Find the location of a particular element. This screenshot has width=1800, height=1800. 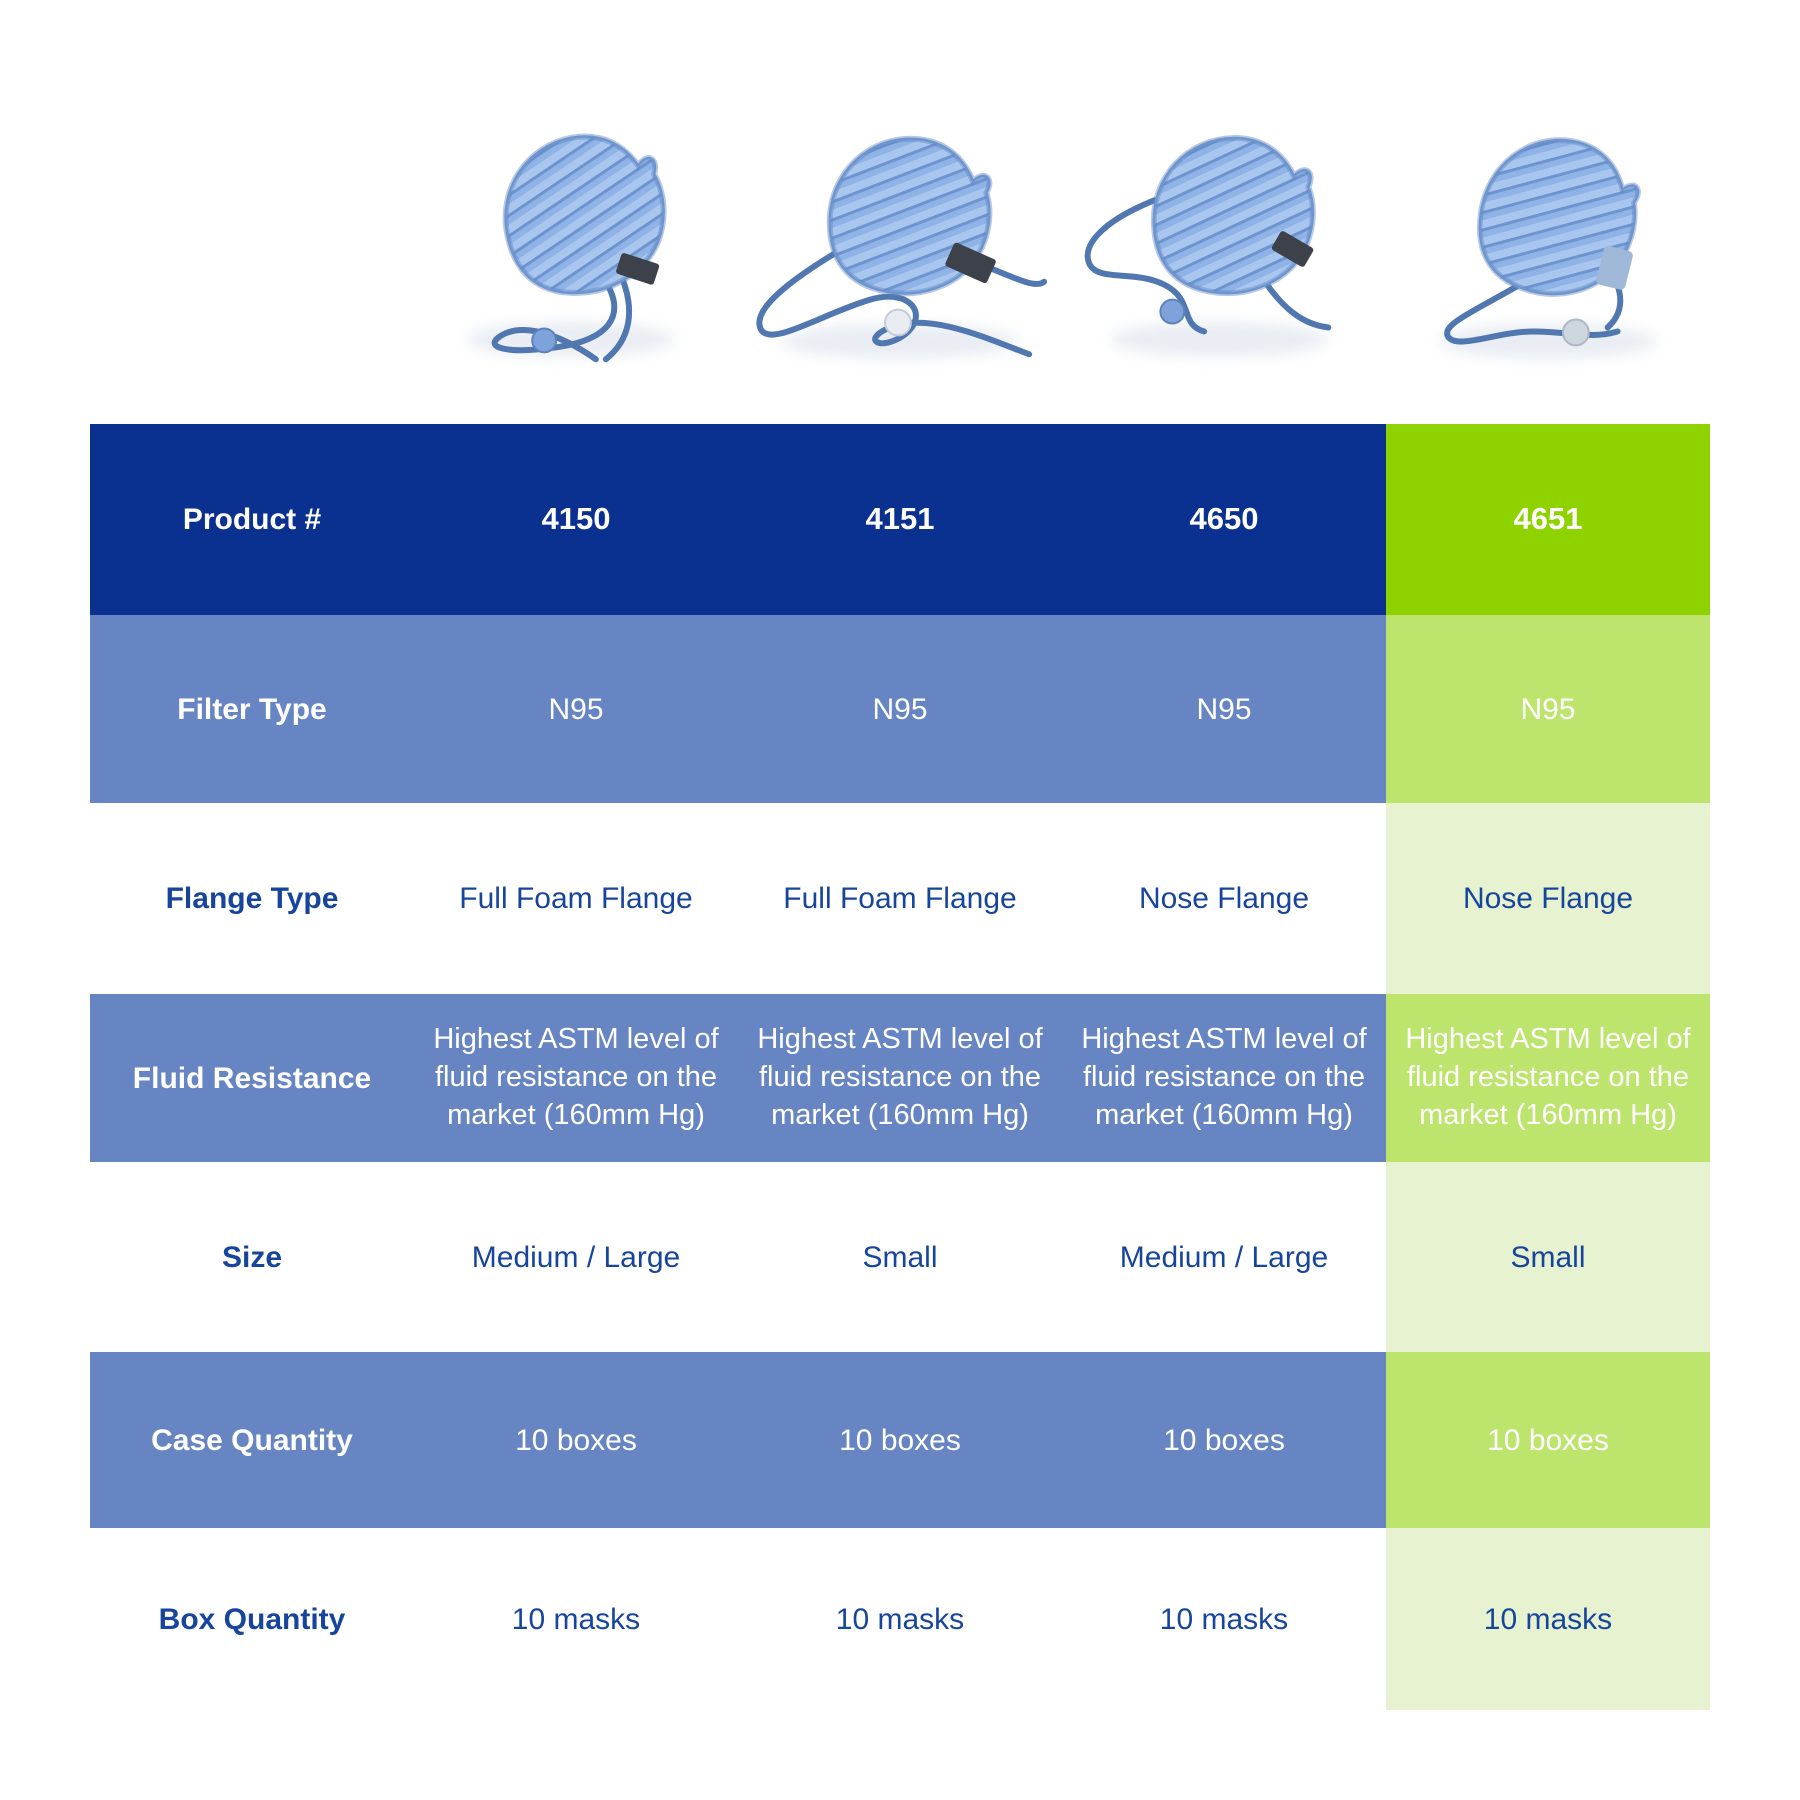

cell-case-quantity-4650: 10 boxes is located at coordinates (1224, 1440).